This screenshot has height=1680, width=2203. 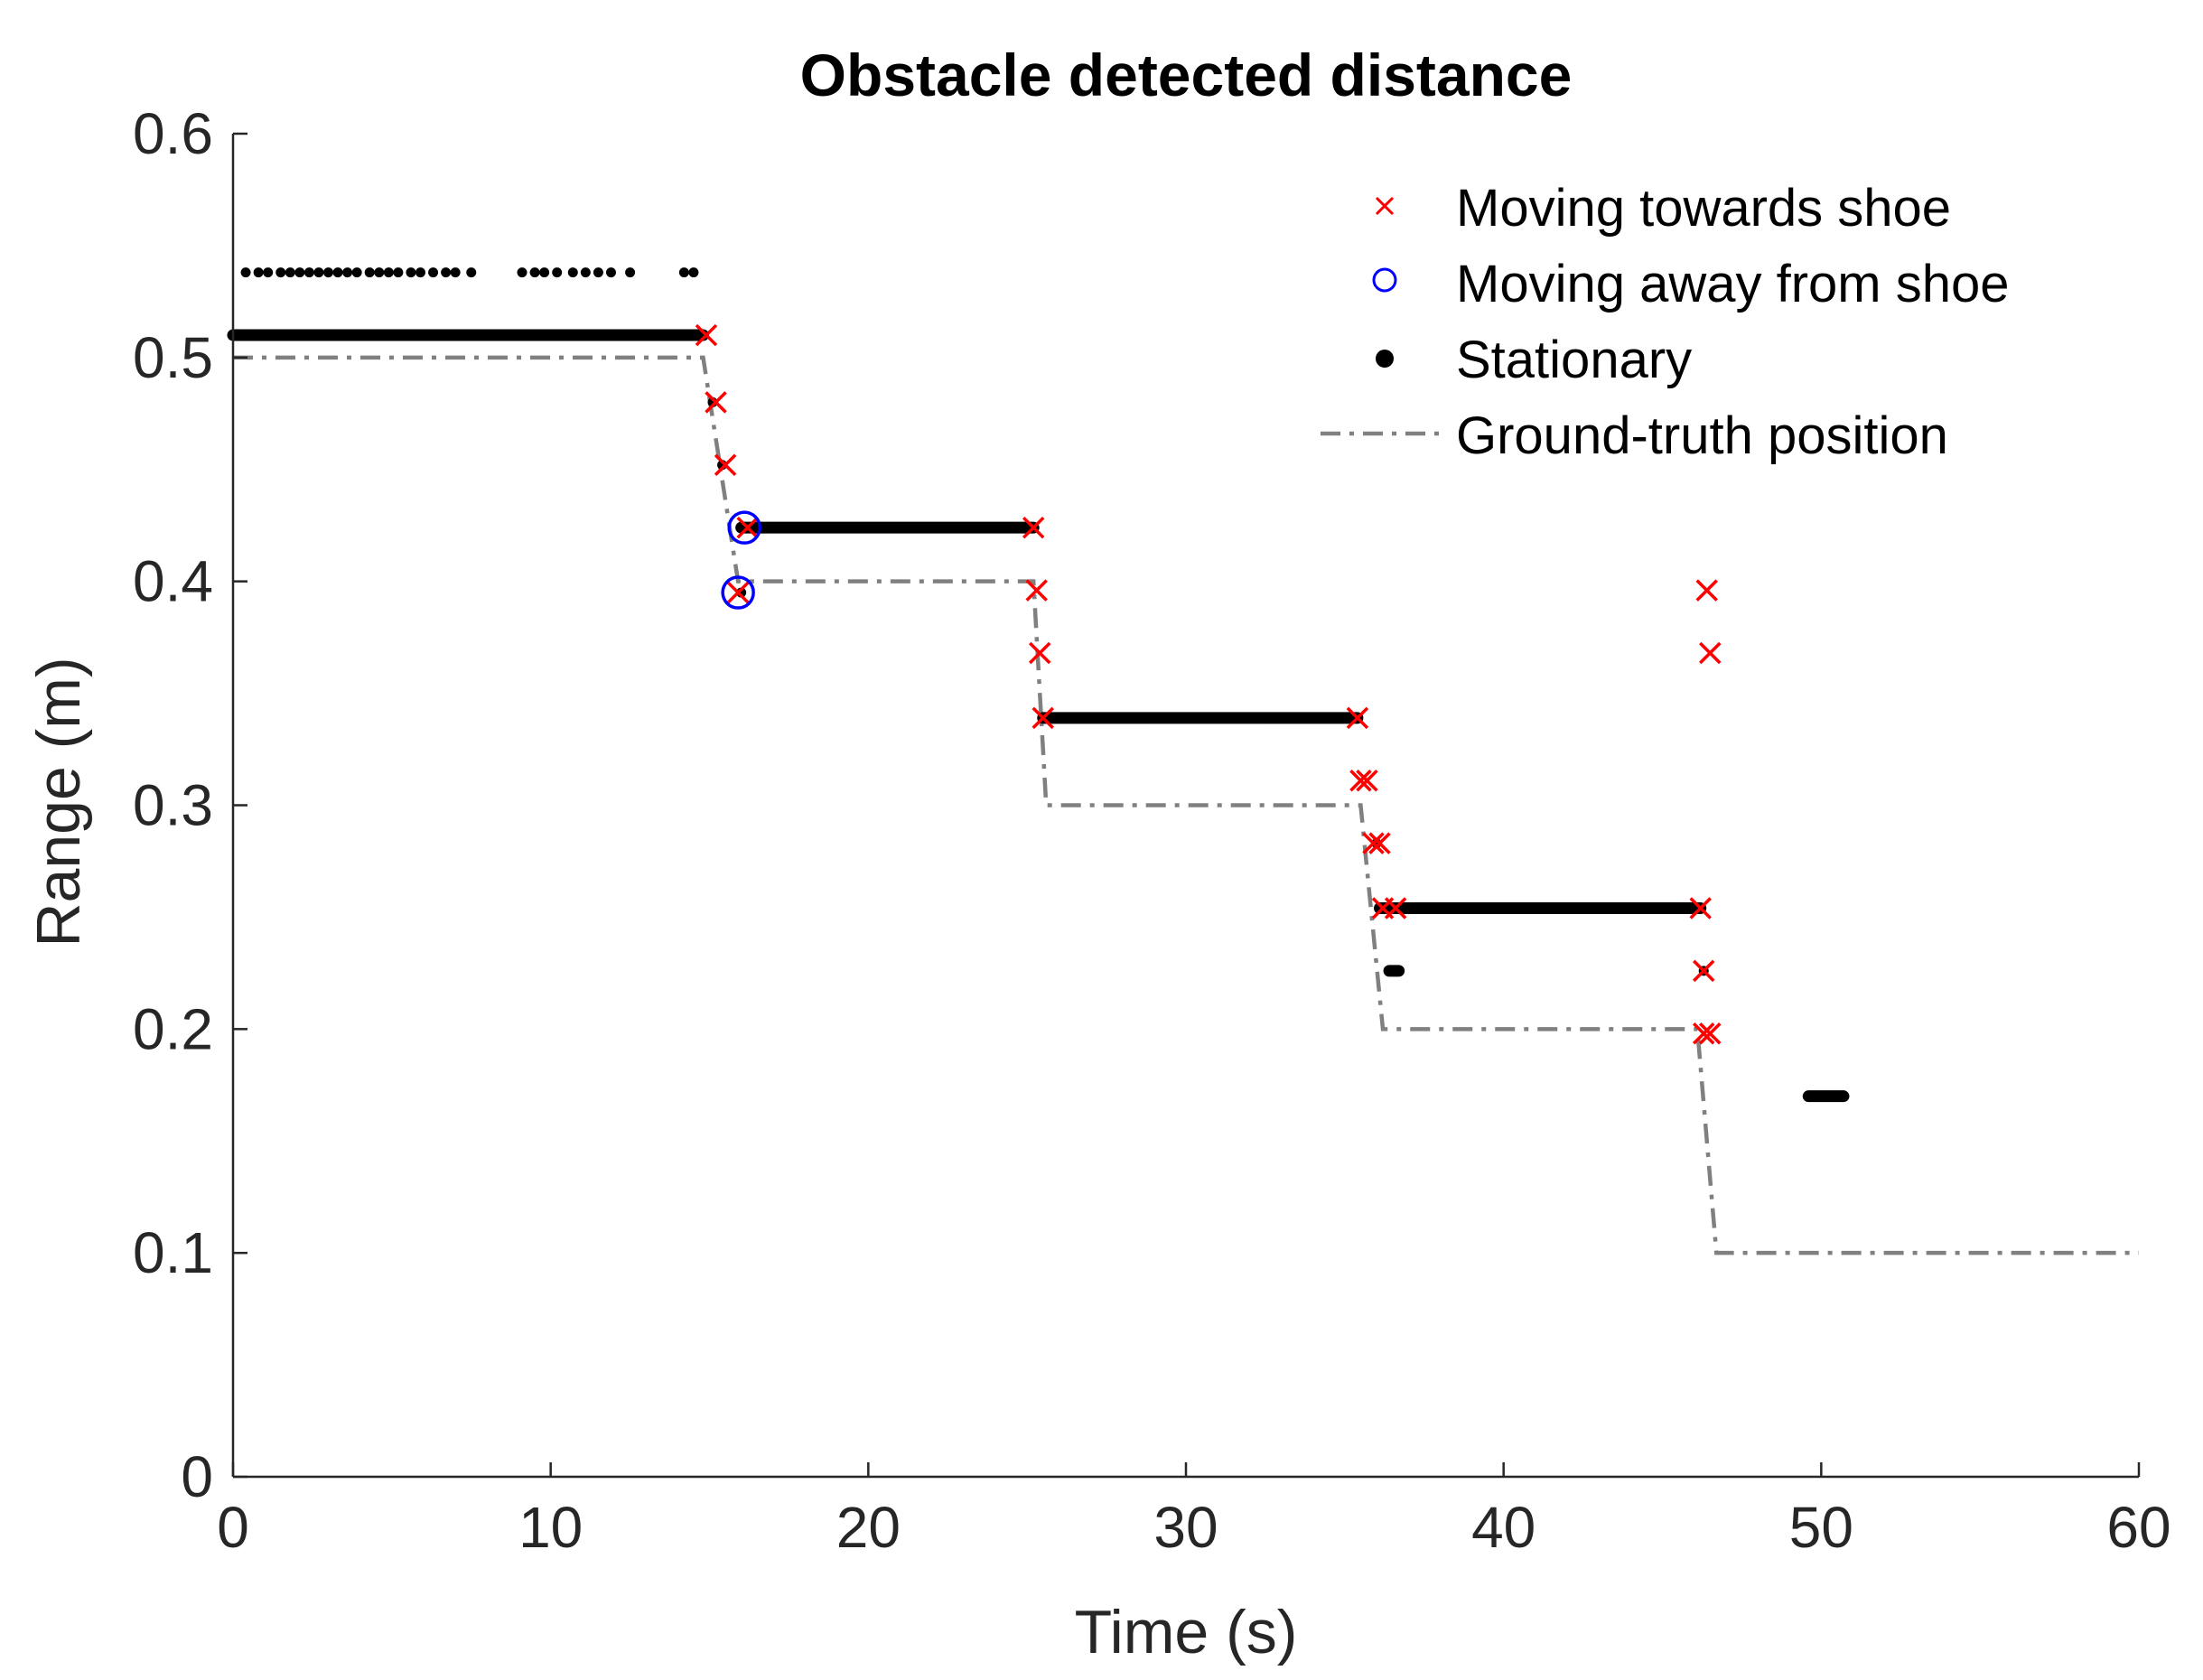 I want to click on x-tick-label: 30, so click(x=1185, y=1527).